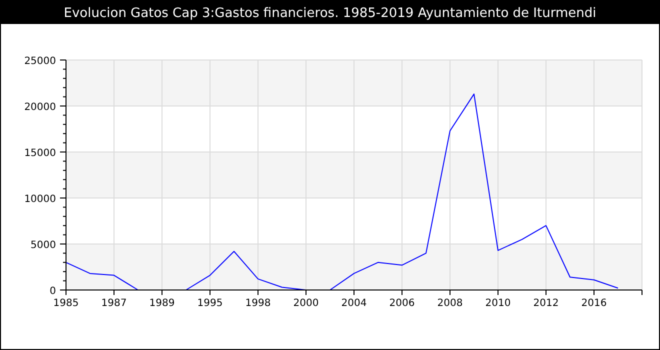  I want to click on x-tick-label: 2004, so click(354, 303).